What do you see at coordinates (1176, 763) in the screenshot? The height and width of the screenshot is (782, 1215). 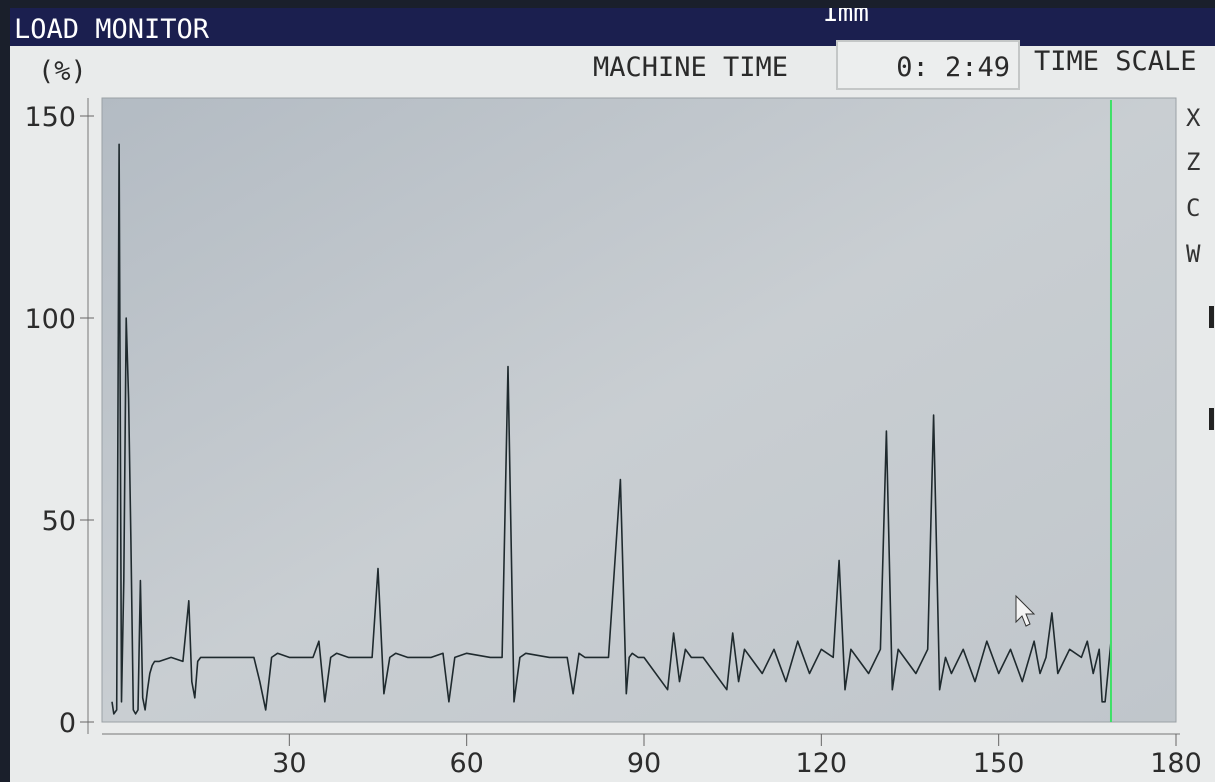 I see `x-tick-label: 180` at bounding box center [1176, 763].